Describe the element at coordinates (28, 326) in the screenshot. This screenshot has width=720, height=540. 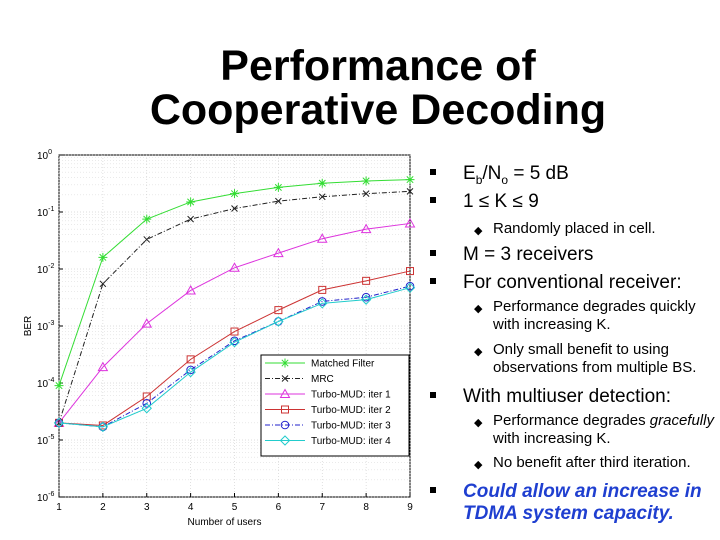
I see `y-axis-label: BER` at that location.